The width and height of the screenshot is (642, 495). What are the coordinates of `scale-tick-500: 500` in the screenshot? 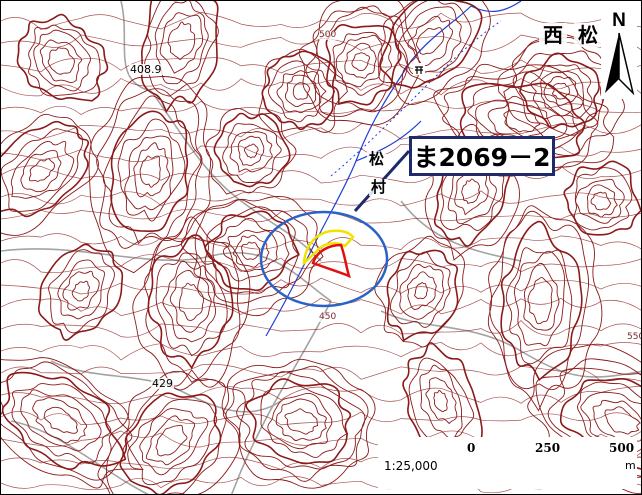 It's located at (622, 448).